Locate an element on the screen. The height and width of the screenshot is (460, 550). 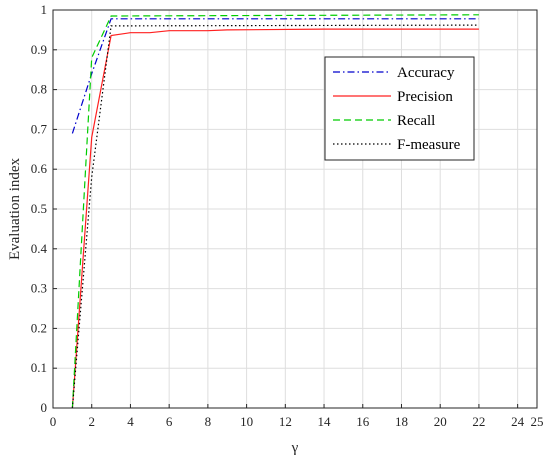
x-axis-label: γ is located at coordinates (295, 448).